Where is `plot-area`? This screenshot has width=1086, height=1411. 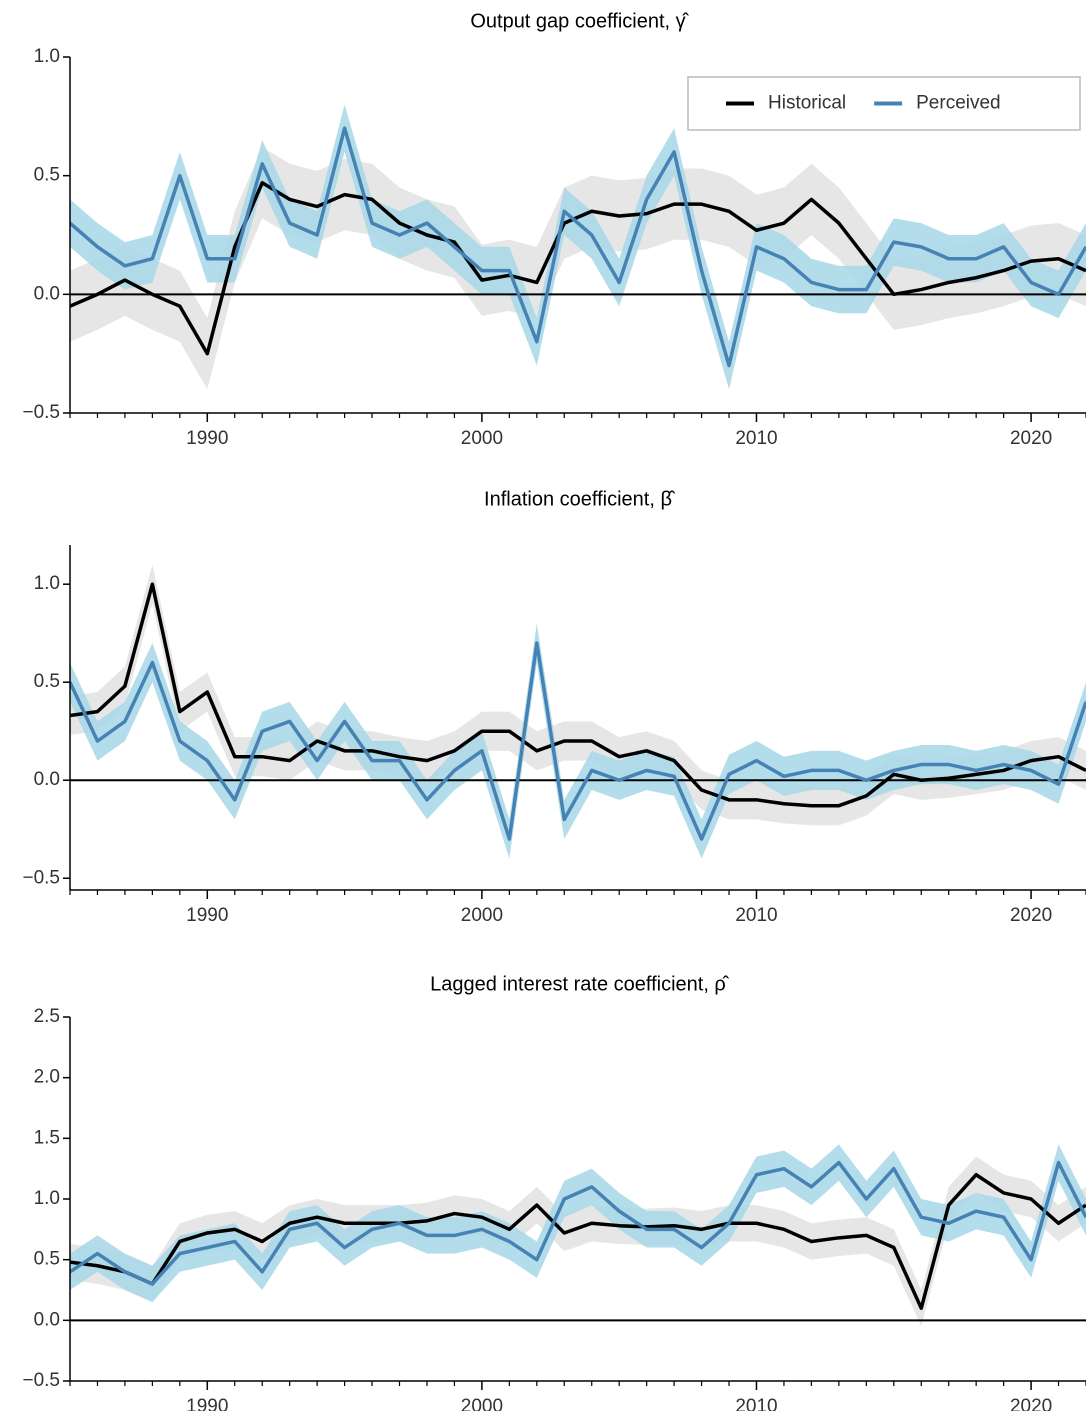
plot-area is located at coordinates (578, 1235).